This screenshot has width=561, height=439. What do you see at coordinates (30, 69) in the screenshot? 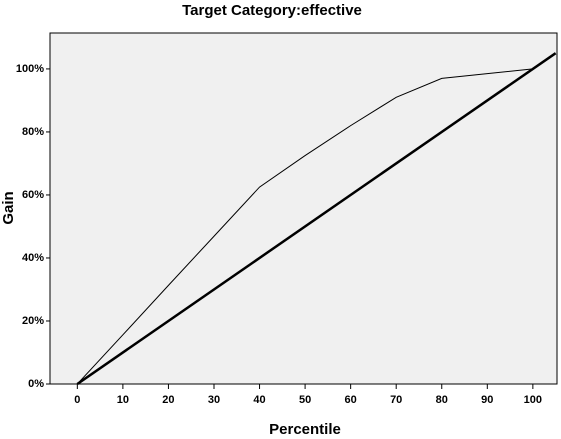
I see `y-tick-label: 100%` at bounding box center [30, 69].